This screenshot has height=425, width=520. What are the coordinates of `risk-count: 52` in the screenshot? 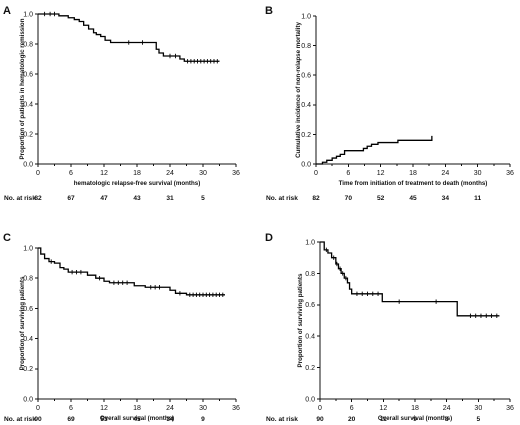 It's located at (381, 198).